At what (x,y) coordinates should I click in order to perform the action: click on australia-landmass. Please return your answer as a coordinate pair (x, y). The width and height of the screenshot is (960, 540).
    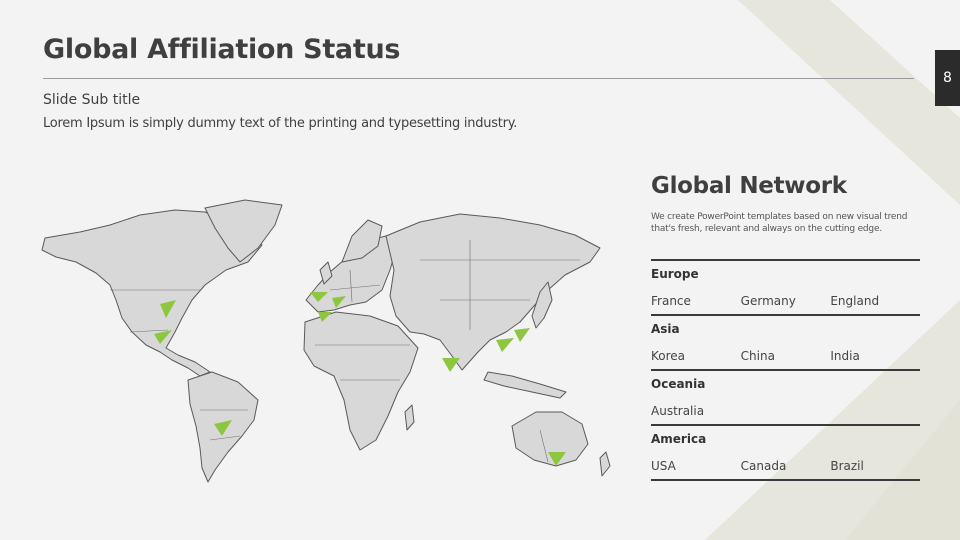
    Looking at the image, I should click on (550, 439).